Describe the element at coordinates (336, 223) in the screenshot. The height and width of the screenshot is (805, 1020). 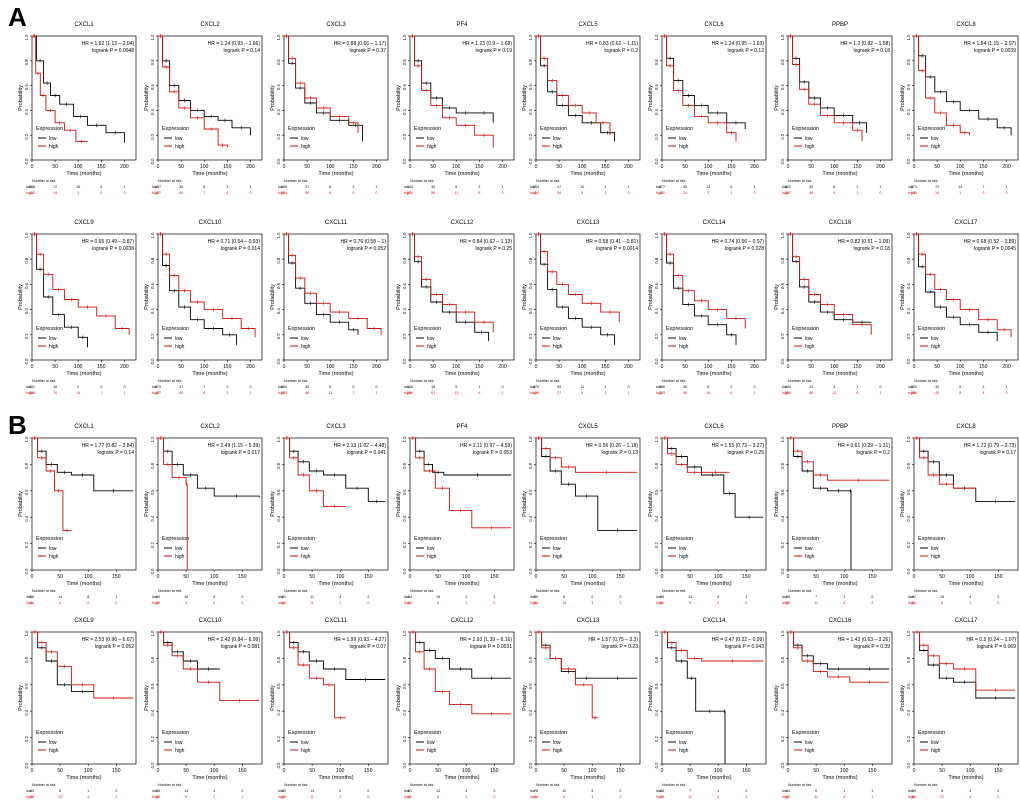
I see `panel-title: CXCL11` at that location.